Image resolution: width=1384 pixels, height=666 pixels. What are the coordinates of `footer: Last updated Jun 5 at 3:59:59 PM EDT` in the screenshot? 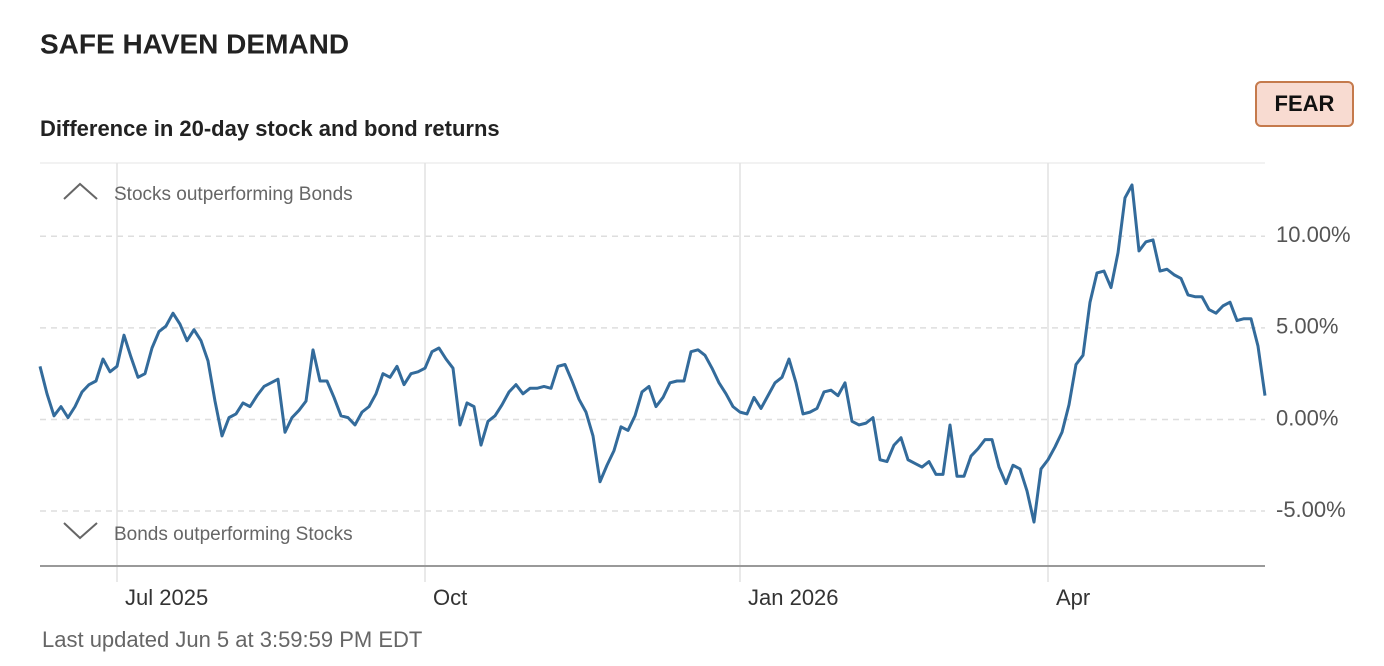 It's located at (232, 639).